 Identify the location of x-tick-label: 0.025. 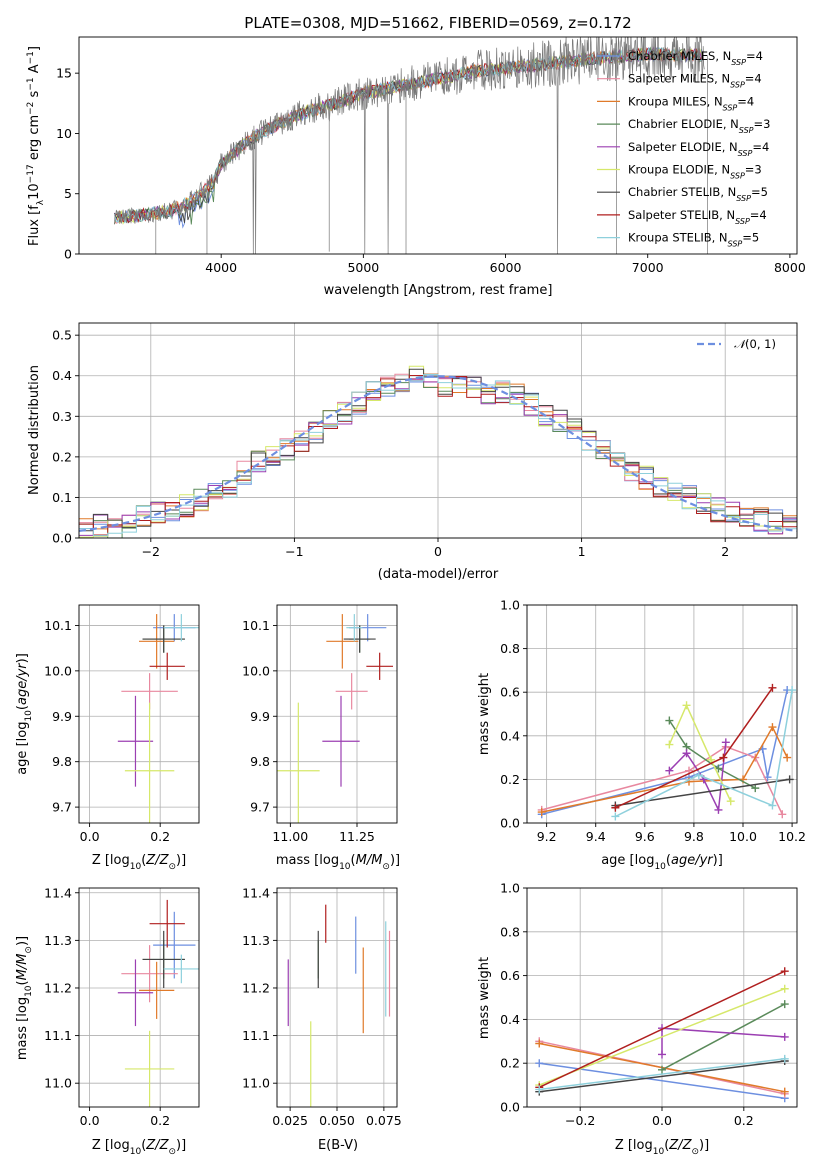
(290, 1120).